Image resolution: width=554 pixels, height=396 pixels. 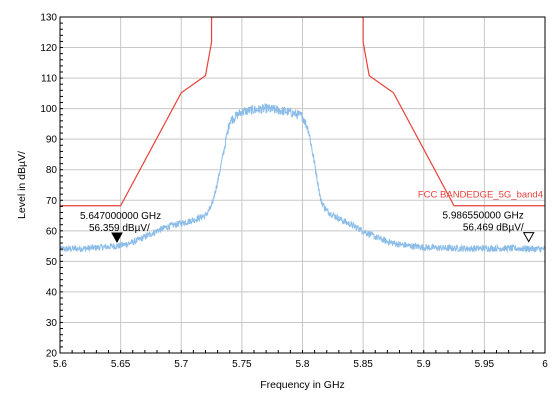 What do you see at coordinates (48, 48) in the screenshot?
I see `y-tick-label: 120` at bounding box center [48, 48].